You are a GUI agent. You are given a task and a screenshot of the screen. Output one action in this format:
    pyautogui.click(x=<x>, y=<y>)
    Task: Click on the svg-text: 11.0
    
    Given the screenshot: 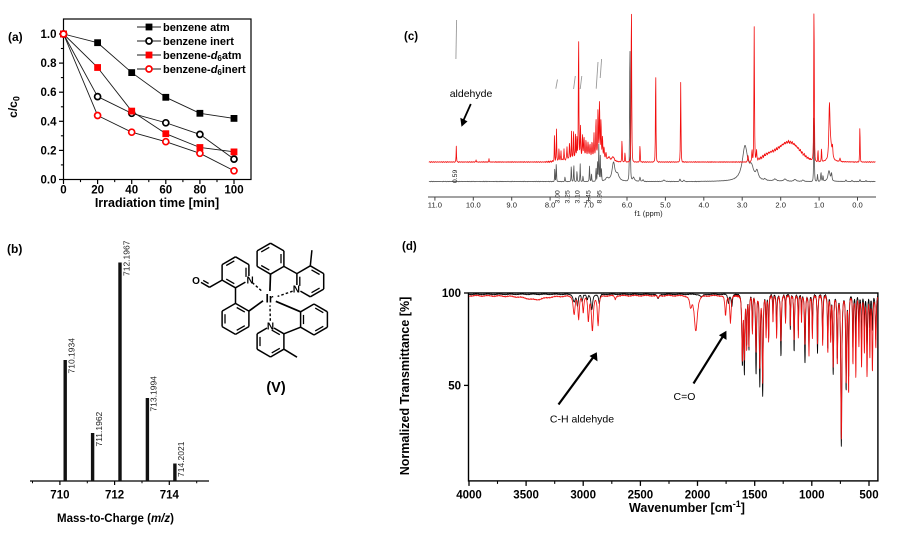 What is the action you would take?
    pyautogui.click(x=435, y=205)
    